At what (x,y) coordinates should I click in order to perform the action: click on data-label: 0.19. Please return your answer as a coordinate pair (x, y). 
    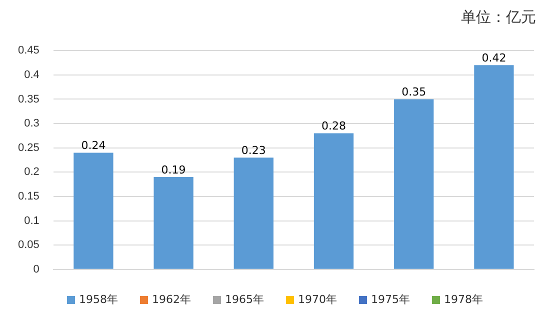
    Looking at the image, I should click on (173, 169).